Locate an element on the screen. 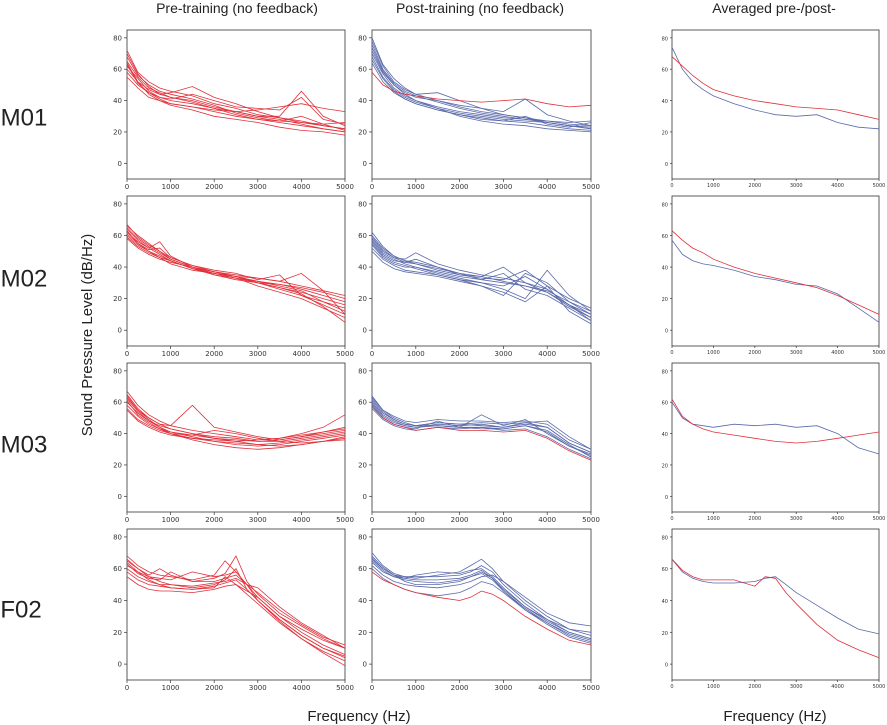 The height and width of the screenshot is (725, 887). panel-m01-post: 0 1000 2000 3000 4000 5000 0 20 40 60 80 is located at coordinates (479, 110).